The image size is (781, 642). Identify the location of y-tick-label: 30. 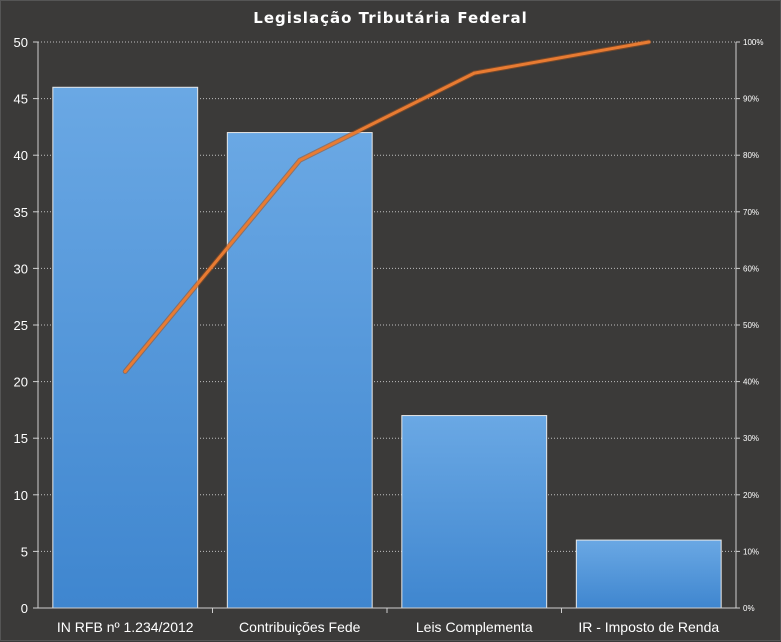
(21, 268).